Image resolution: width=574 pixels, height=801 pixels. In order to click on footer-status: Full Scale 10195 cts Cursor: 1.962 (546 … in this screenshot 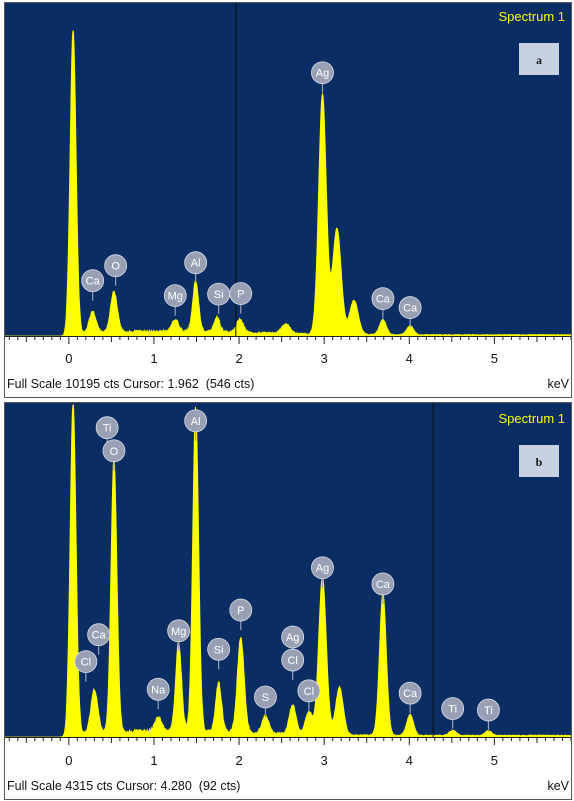, I will do `click(130, 384)`.